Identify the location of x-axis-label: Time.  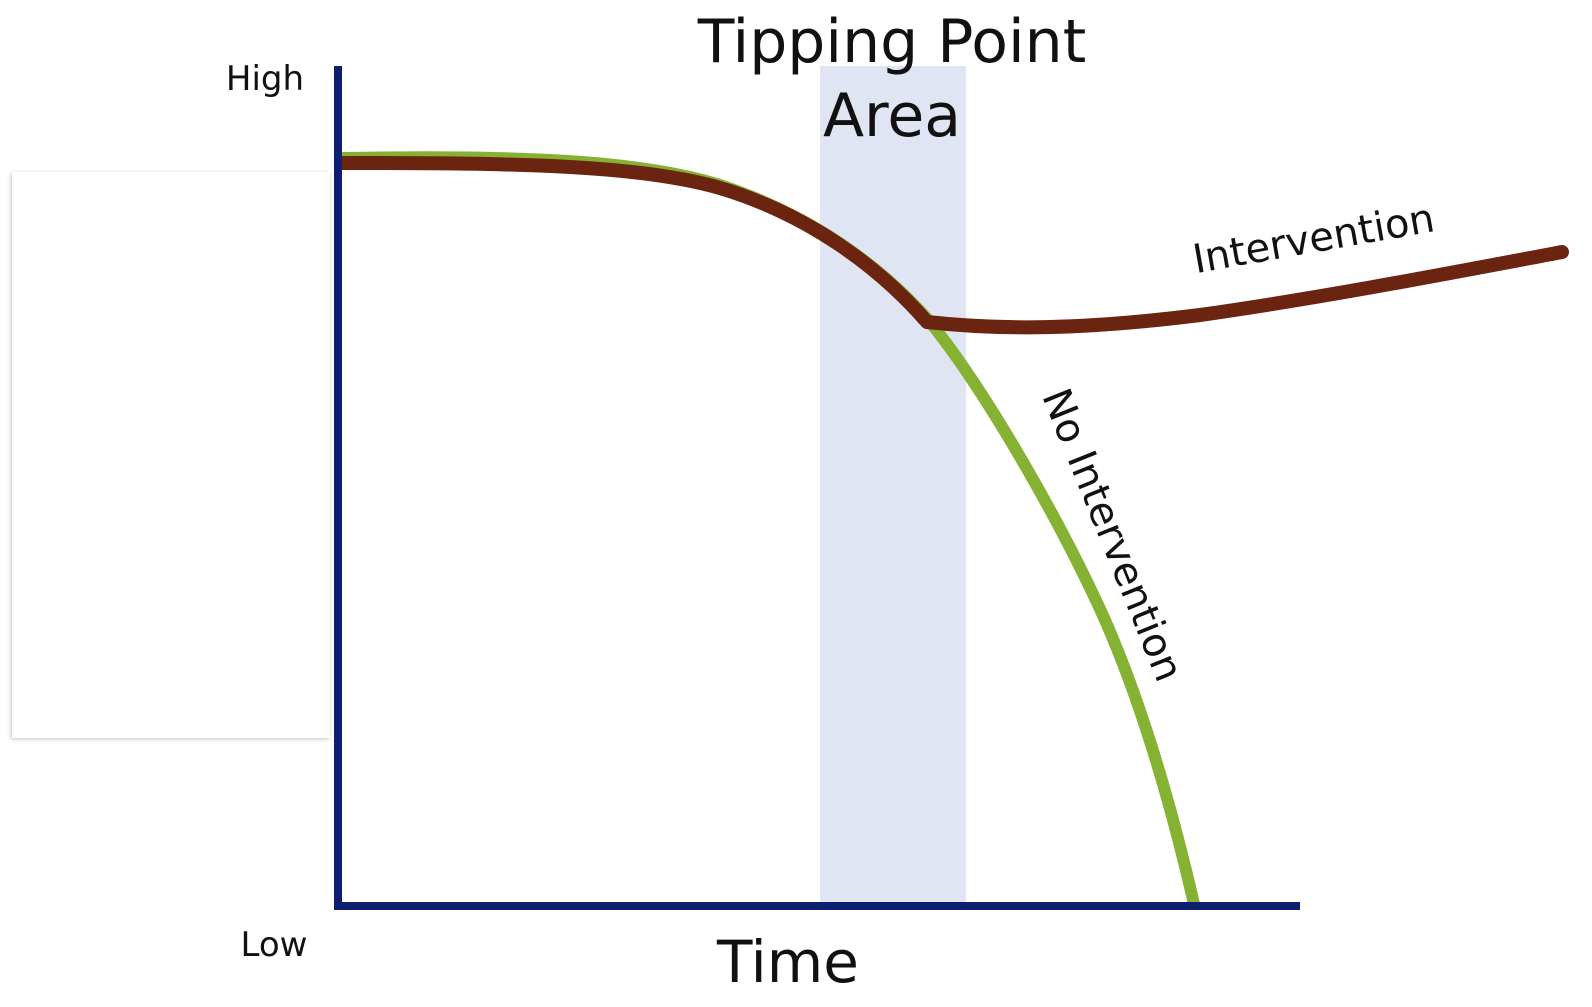
(787, 962).